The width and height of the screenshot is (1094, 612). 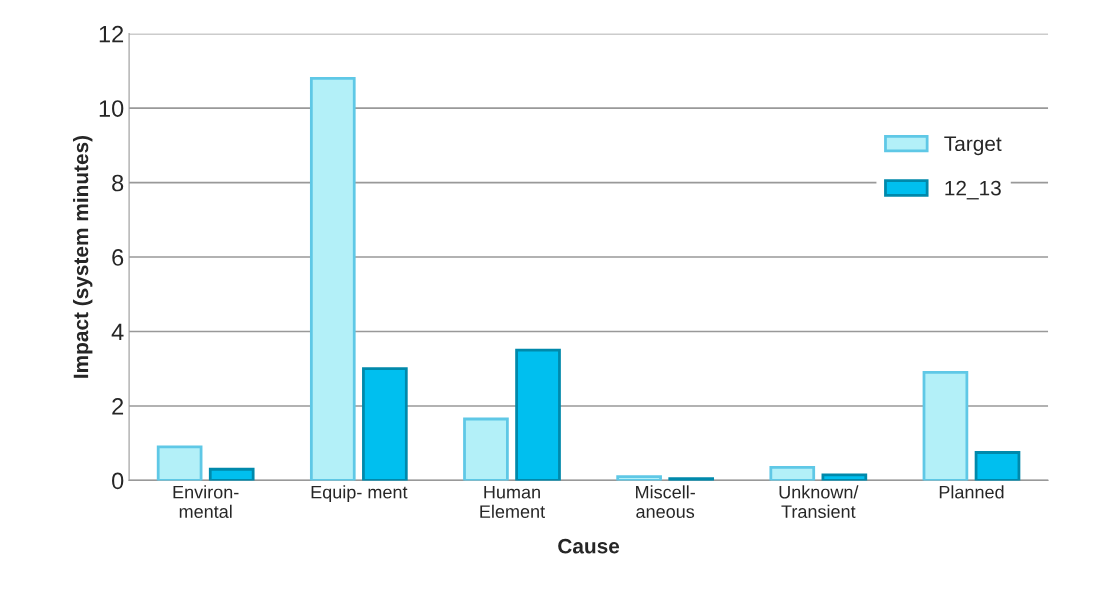 I want to click on x-tick-label: Unknown/ Transient, so click(x=819, y=501).